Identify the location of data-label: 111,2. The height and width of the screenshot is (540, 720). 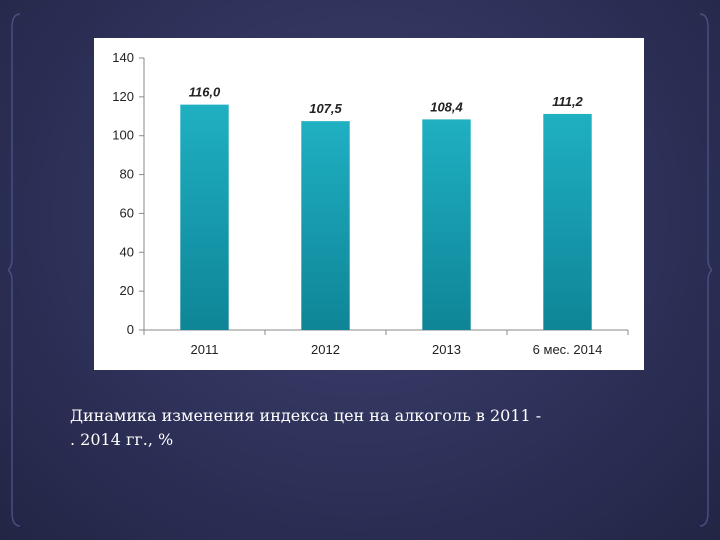
(567, 101).